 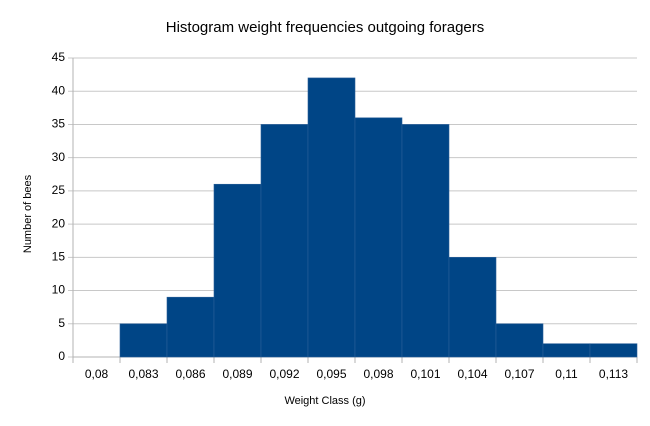 I want to click on y-tick-label: 40, so click(x=59, y=90).